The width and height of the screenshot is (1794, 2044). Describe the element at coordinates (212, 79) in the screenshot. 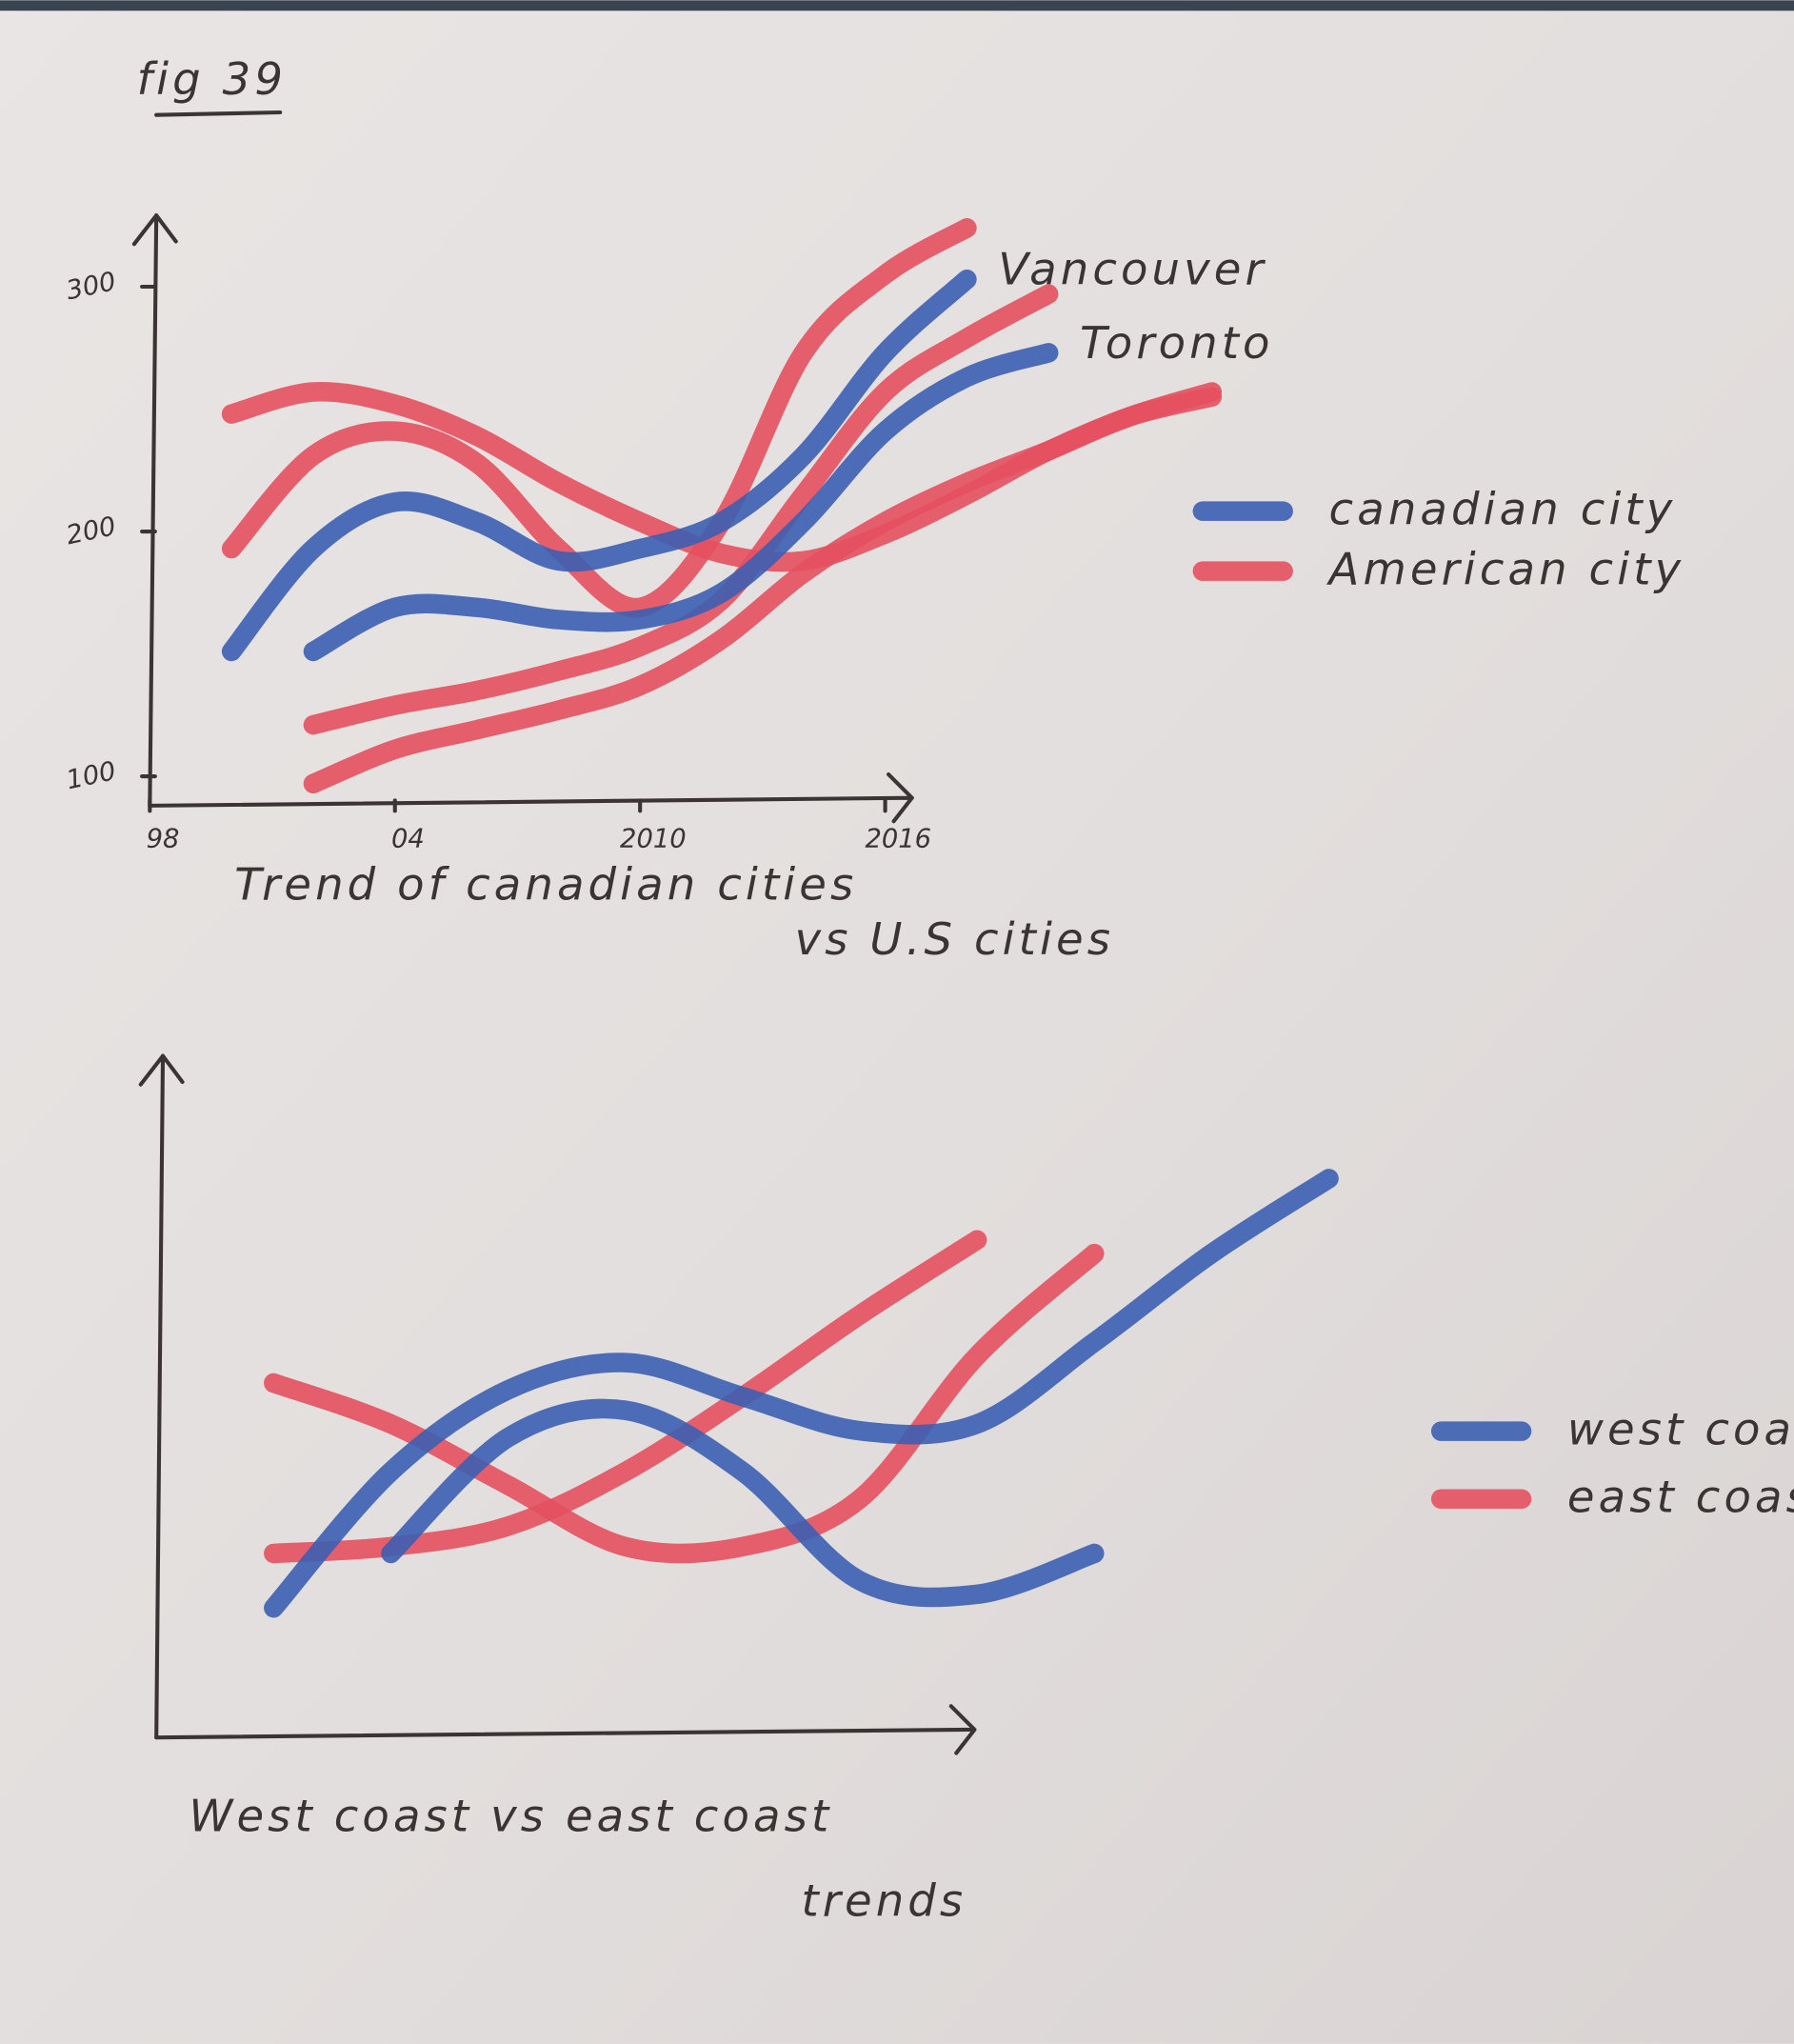

I see `figure-label: fig 39` at that location.